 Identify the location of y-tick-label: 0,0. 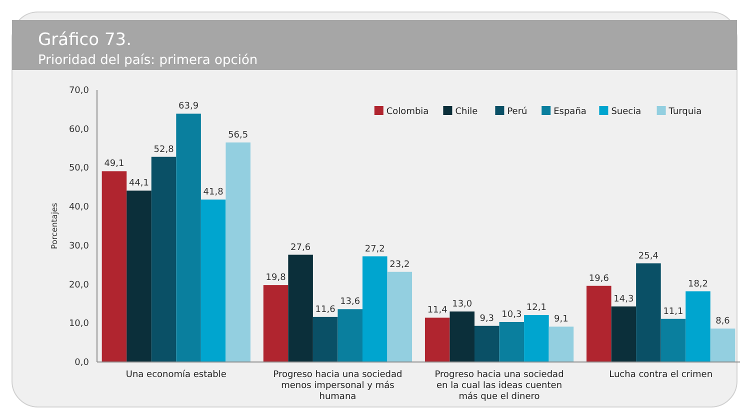
(82, 363).